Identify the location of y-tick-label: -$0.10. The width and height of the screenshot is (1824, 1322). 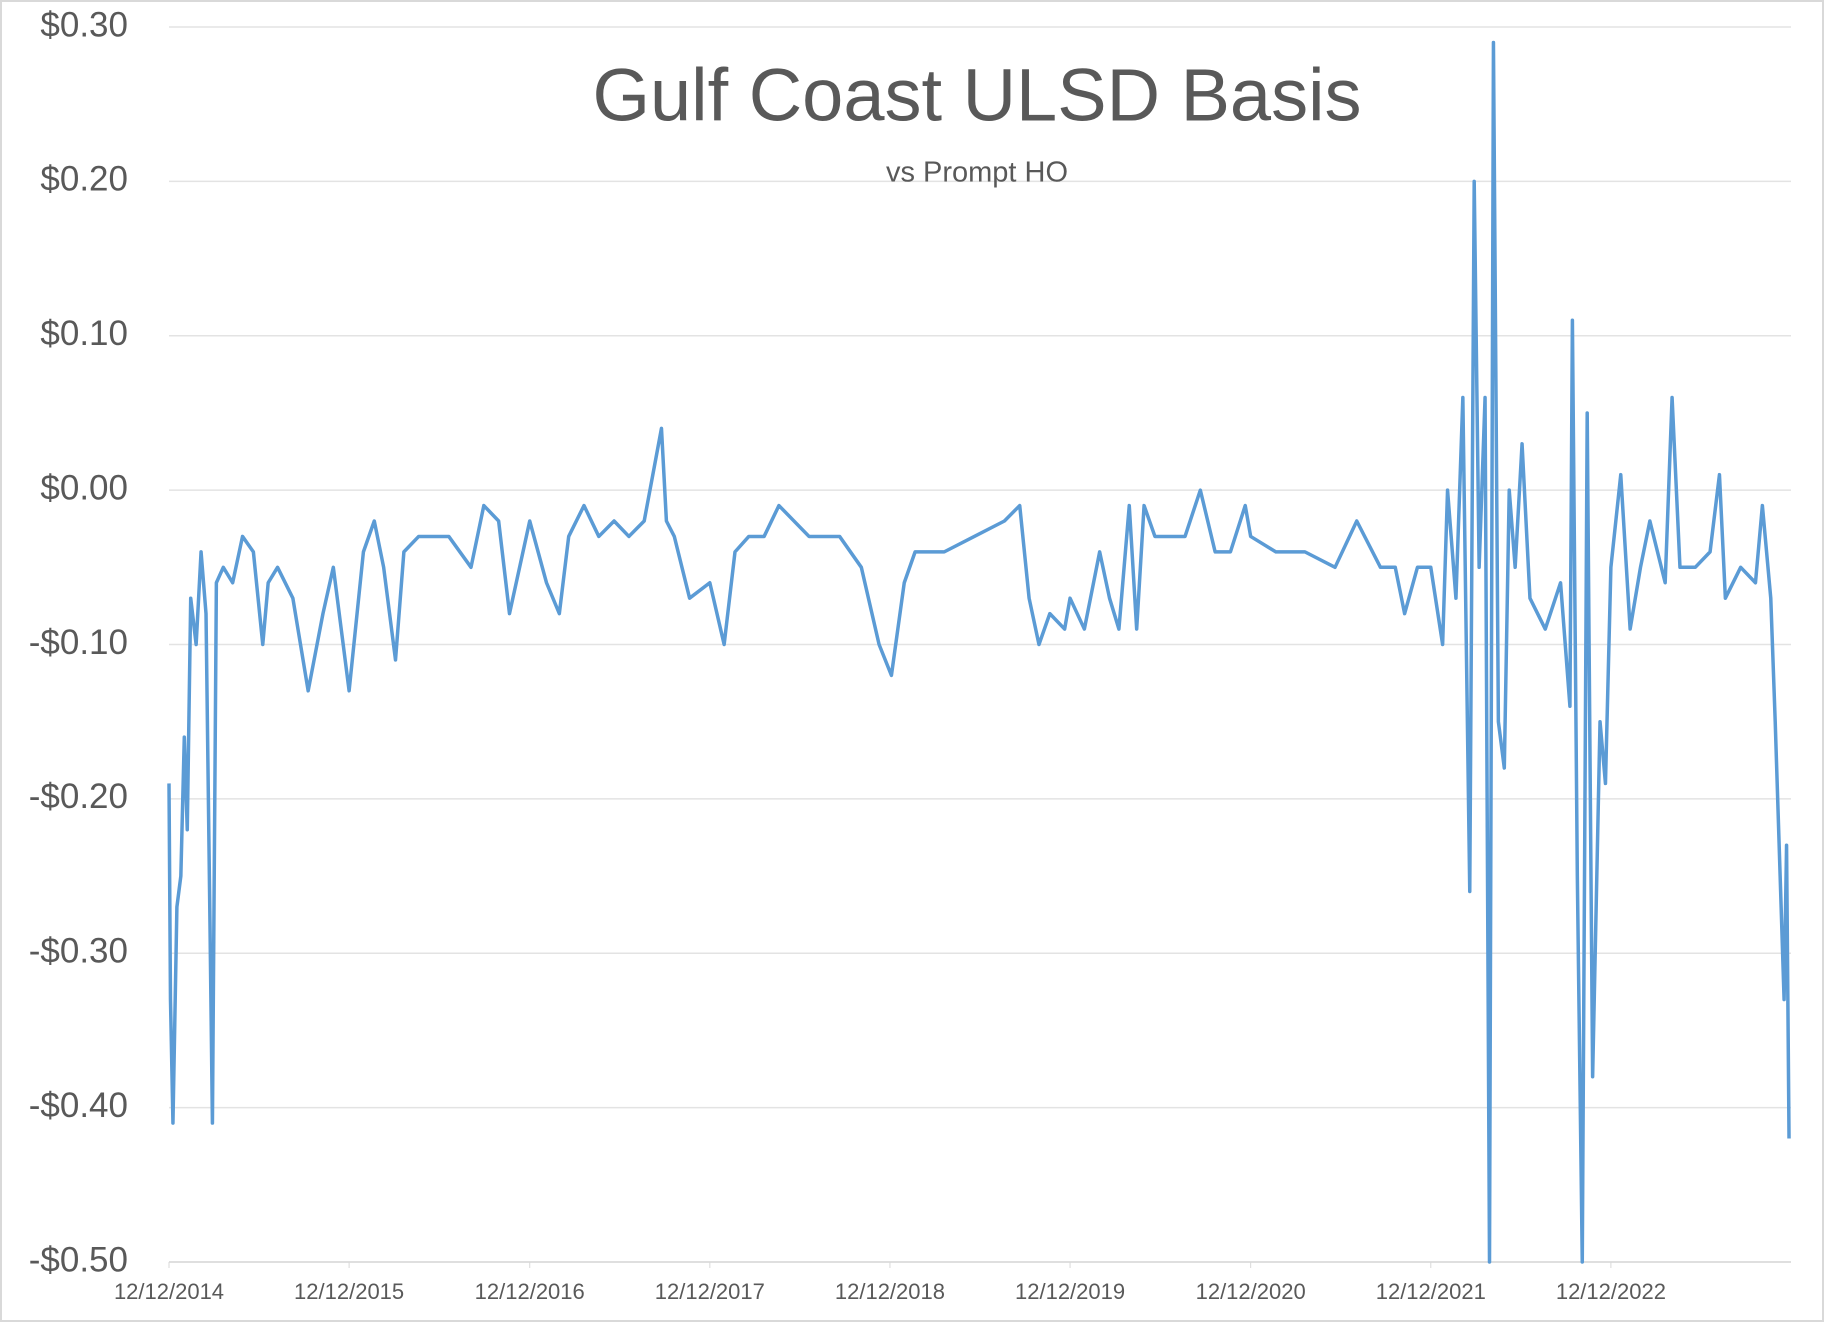
(78, 642).